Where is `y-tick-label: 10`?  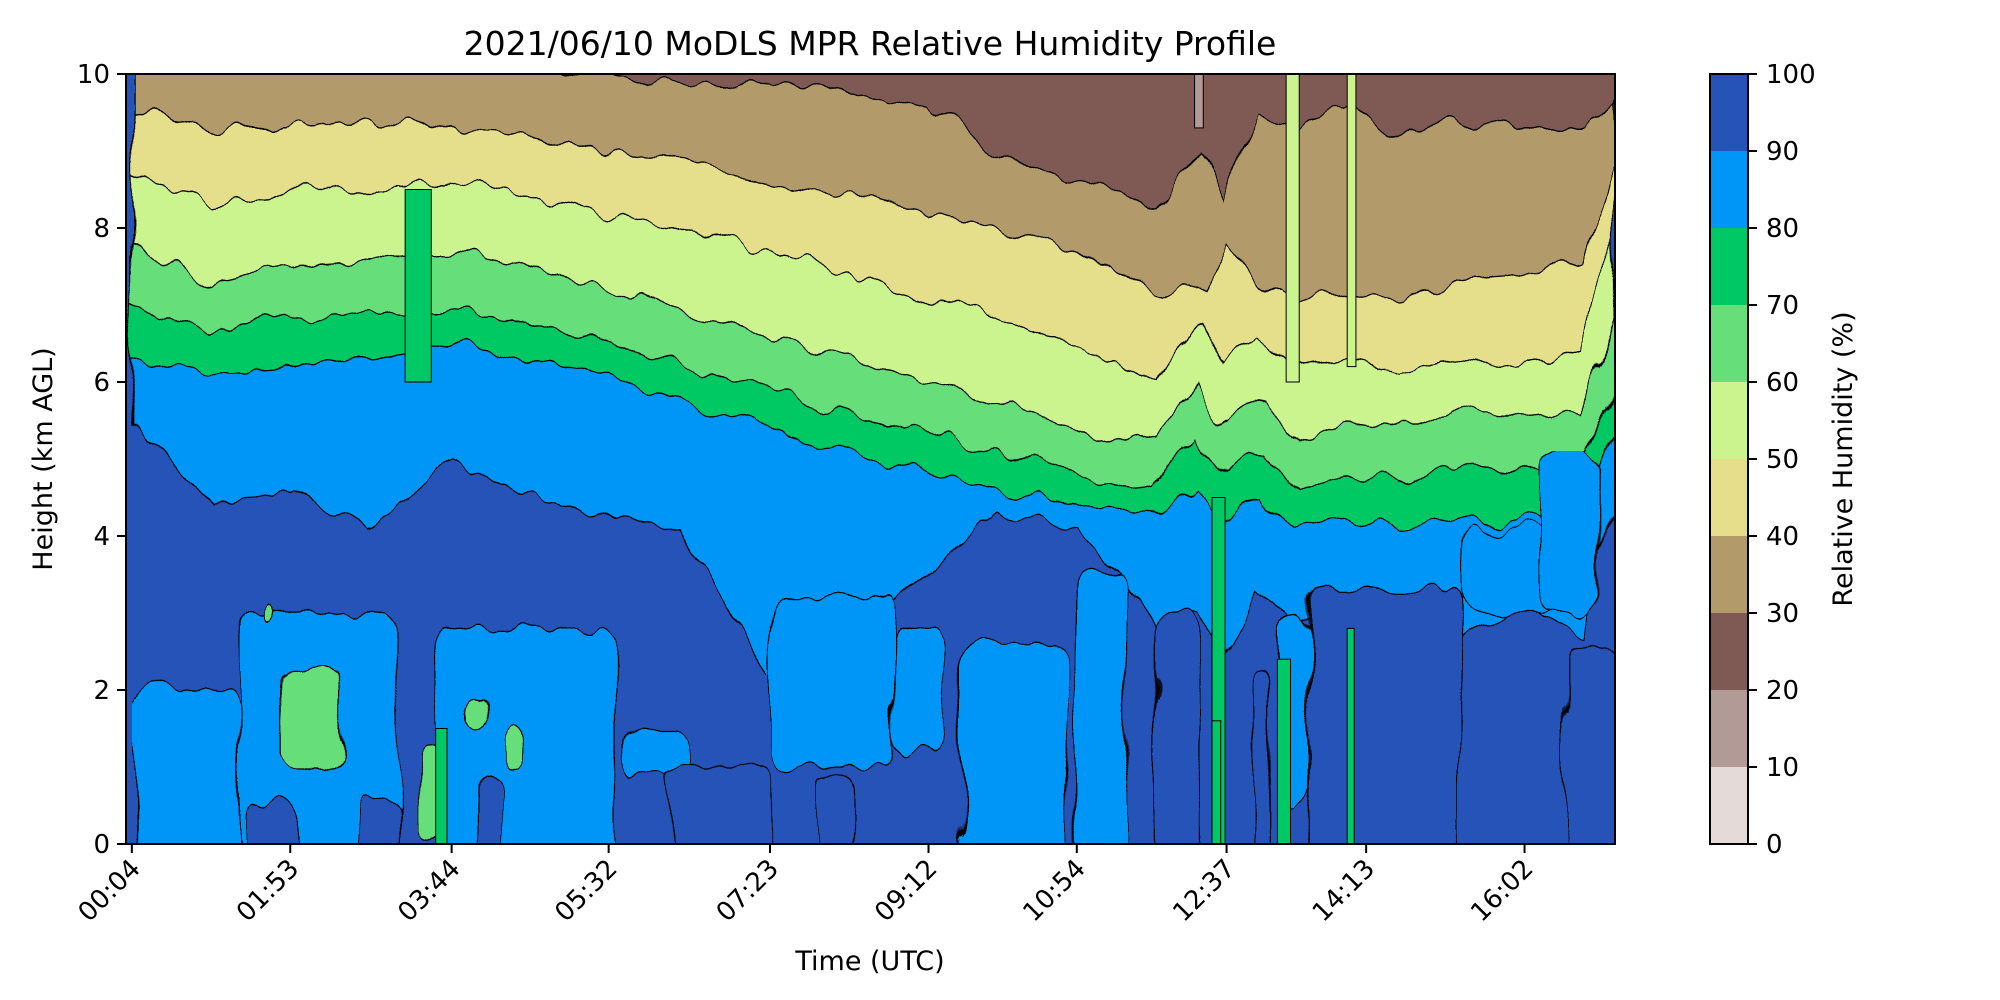
y-tick-label: 10 is located at coordinates (93, 75).